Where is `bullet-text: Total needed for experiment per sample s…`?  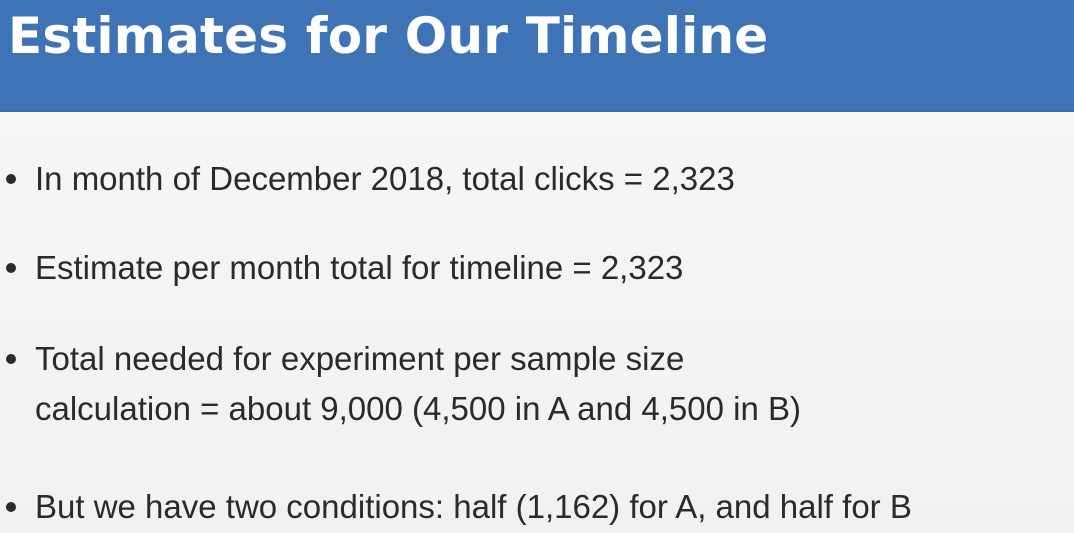 bullet-text: Total needed for experiment per sample s… is located at coordinates (418, 384).